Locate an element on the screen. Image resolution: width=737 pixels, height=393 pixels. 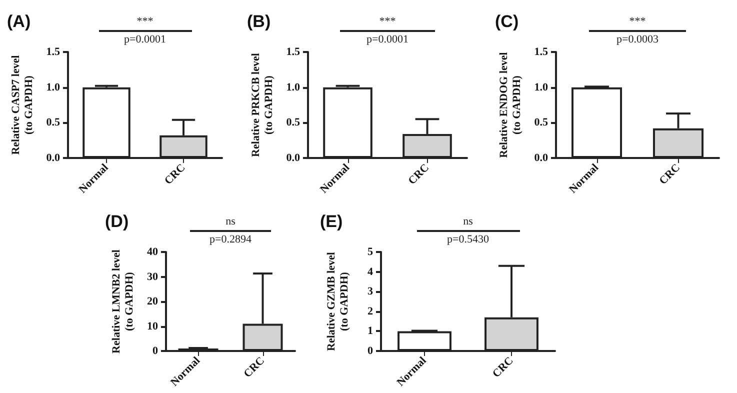
text: p=0.0003 is located at coordinates (637, 40).